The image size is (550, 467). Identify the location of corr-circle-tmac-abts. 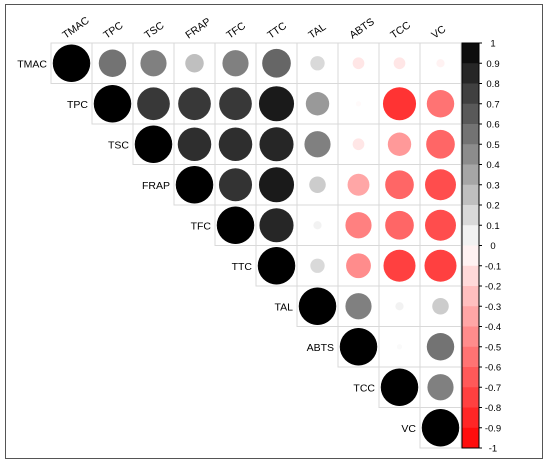
(358, 63).